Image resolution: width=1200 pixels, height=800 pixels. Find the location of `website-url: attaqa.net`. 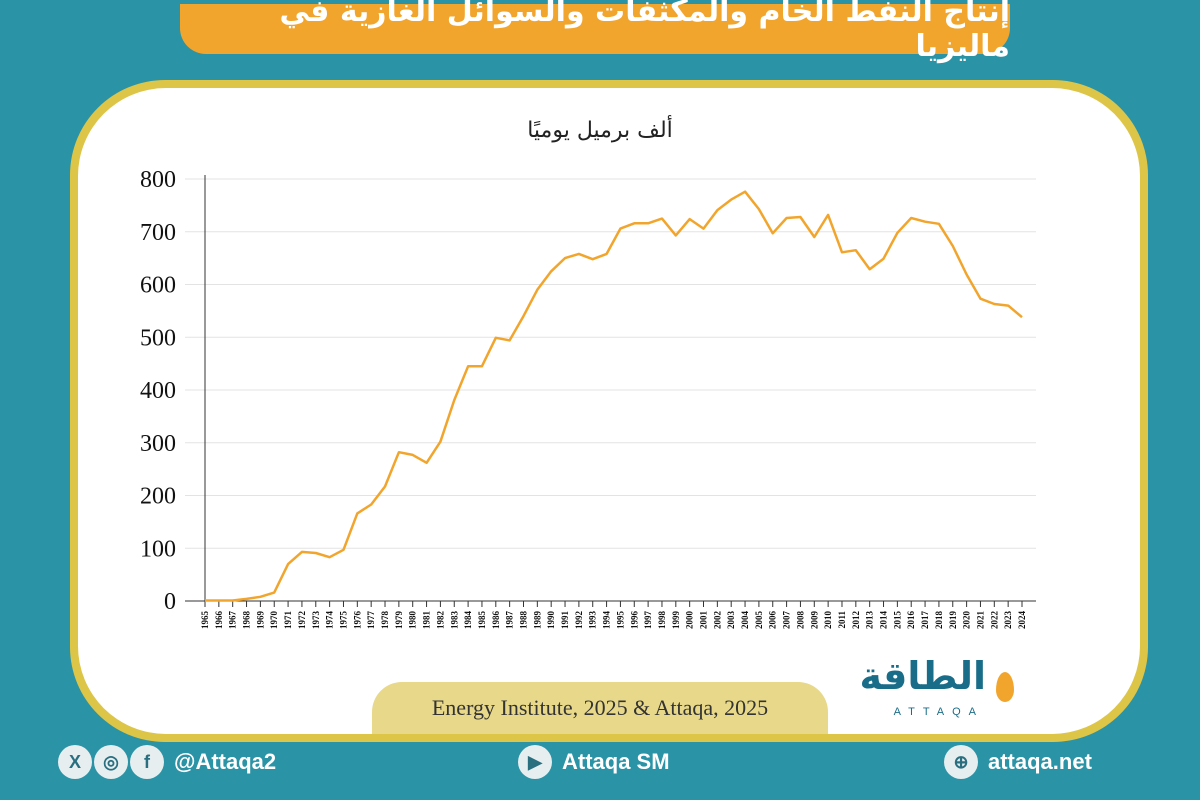

website-url: attaqa.net is located at coordinates (1040, 761).